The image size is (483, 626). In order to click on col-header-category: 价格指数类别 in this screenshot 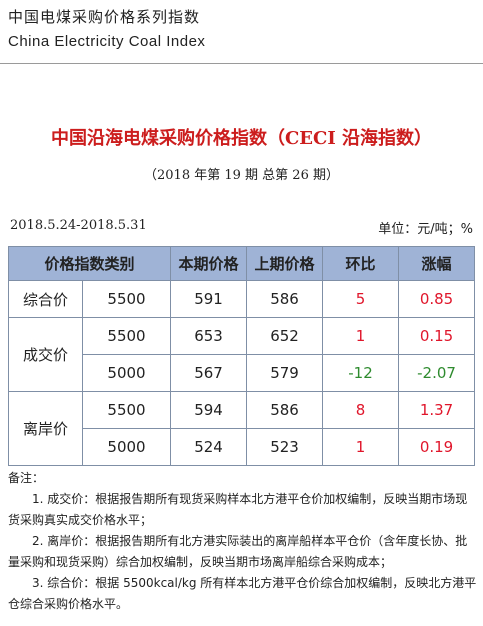, I will do `click(89, 263)`.